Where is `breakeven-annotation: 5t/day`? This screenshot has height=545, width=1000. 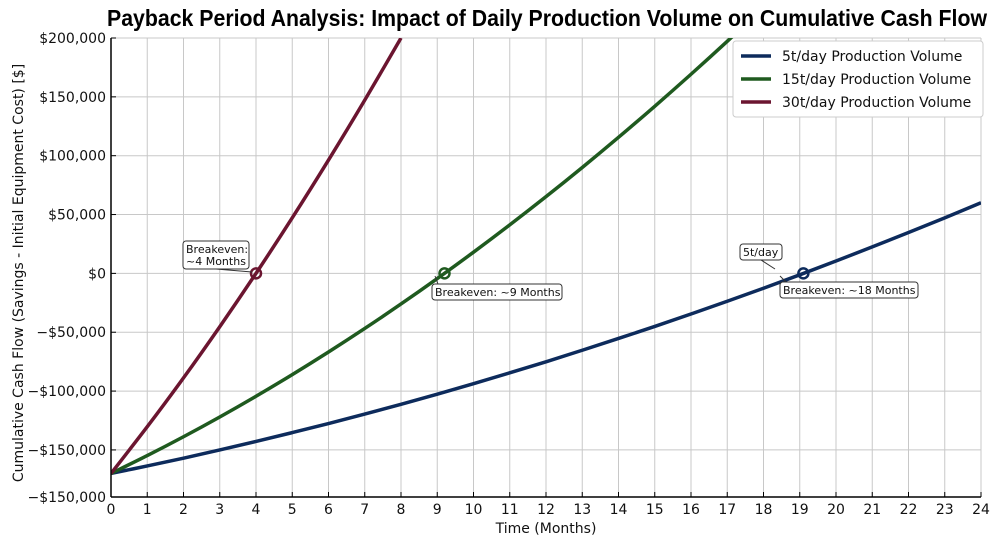 breakeven-annotation: 5t/day is located at coordinates (761, 256).